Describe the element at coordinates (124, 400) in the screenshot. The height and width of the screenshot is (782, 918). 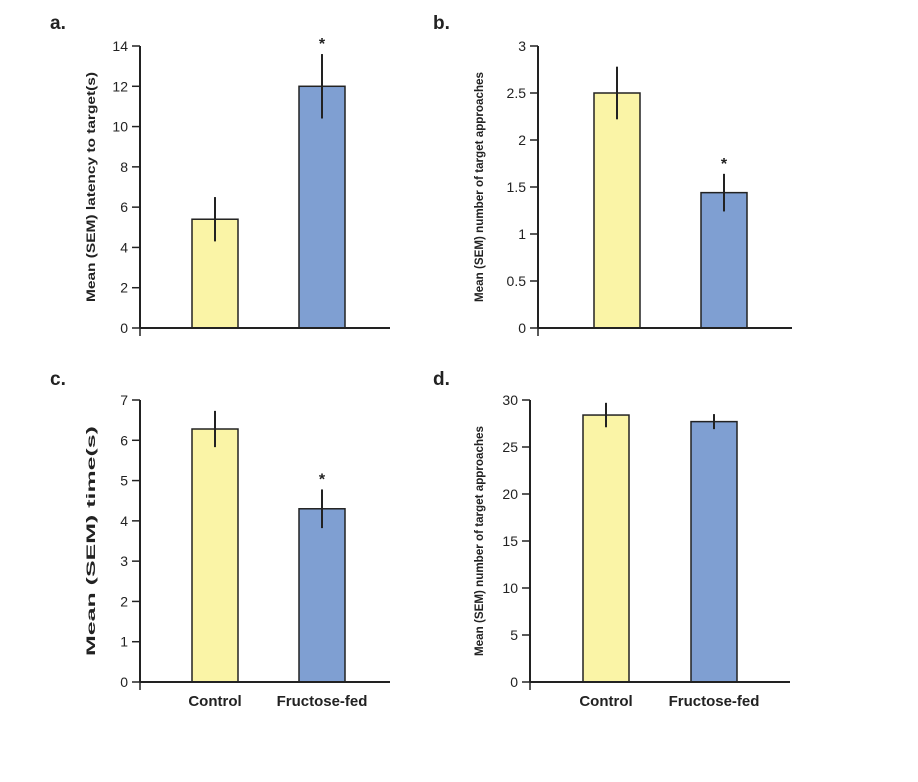
I see `y-tick-label: 7` at that location.